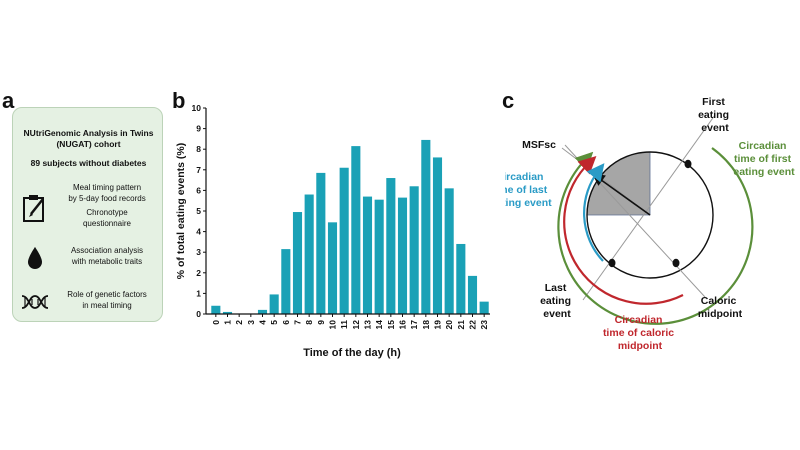 Image resolution: width=800 pixels, height=450 pixels. What do you see at coordinates (8, 100) in the screenshot?
I see `panel-a-letter: a` at bounding box center [8, 100].